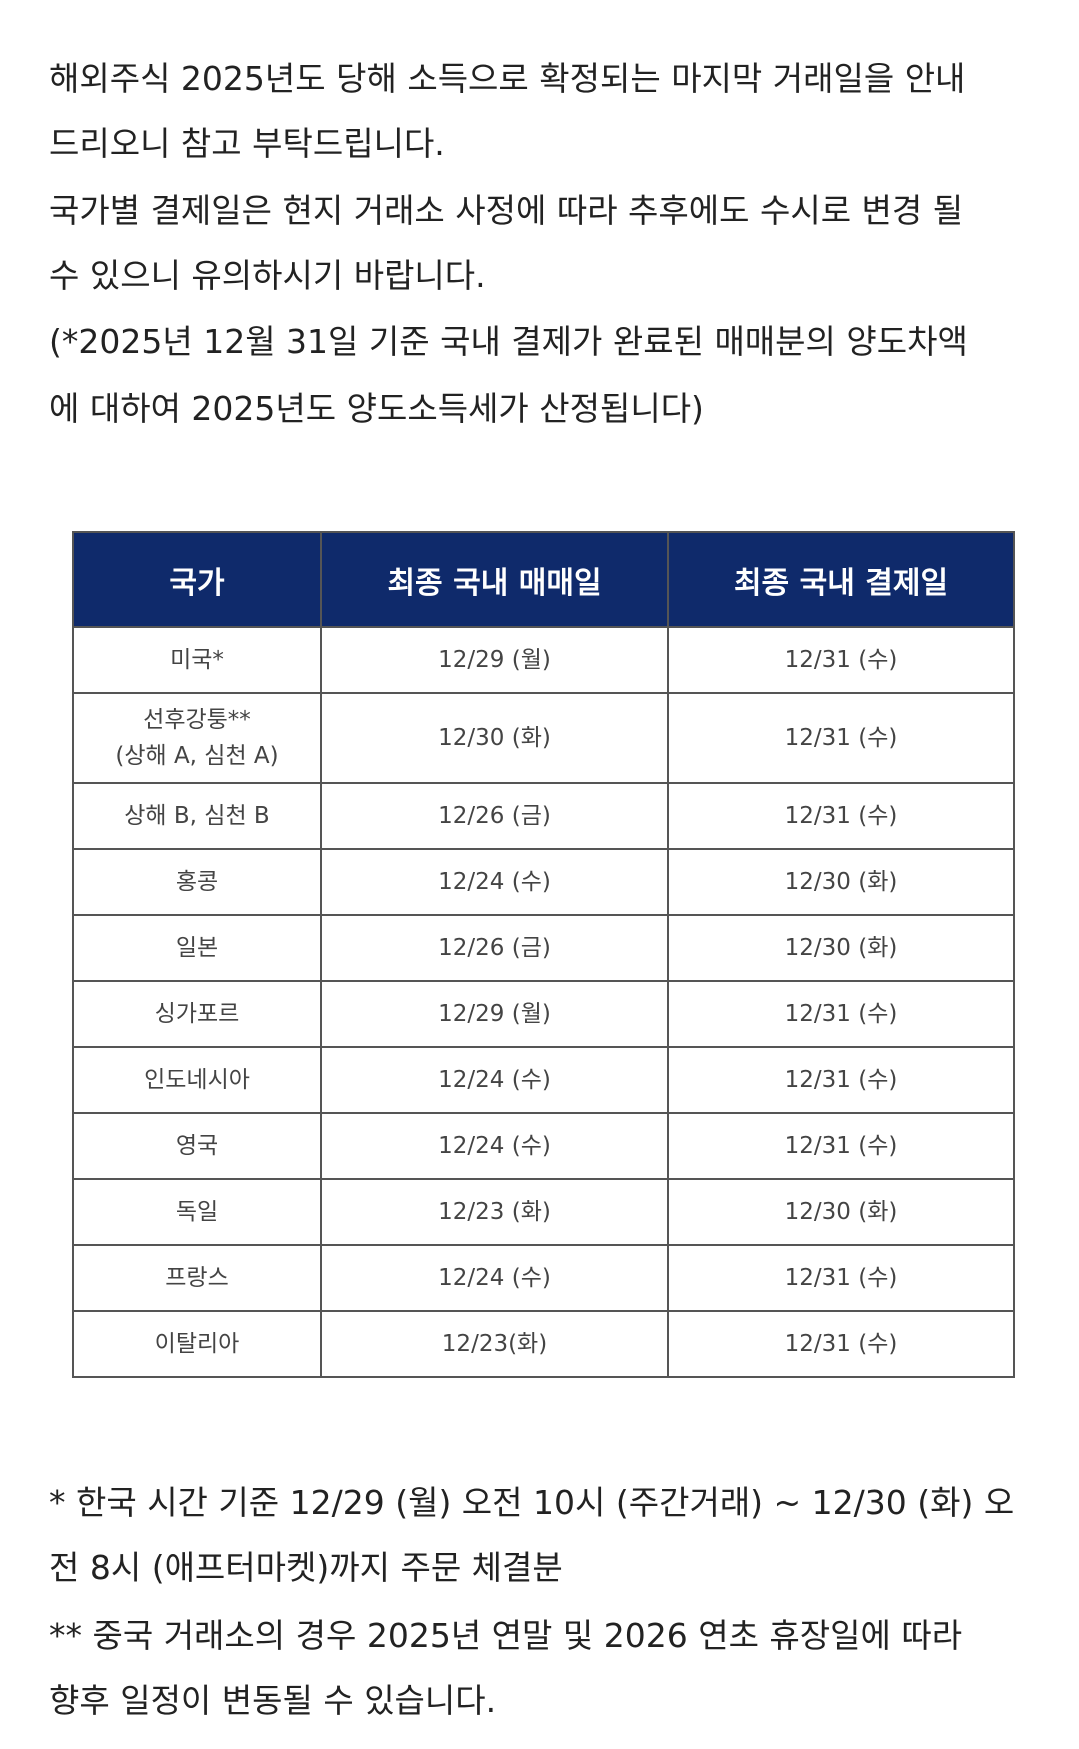 Image resolution: width=1079 pixels, height=1749 pixels. What do you see at coordinates (306, 1567) in the screenshot?
I see `footnote-line: 전 8시 (애프터마켓)까지 주문 체결분` at bounding box center [306, 1567].